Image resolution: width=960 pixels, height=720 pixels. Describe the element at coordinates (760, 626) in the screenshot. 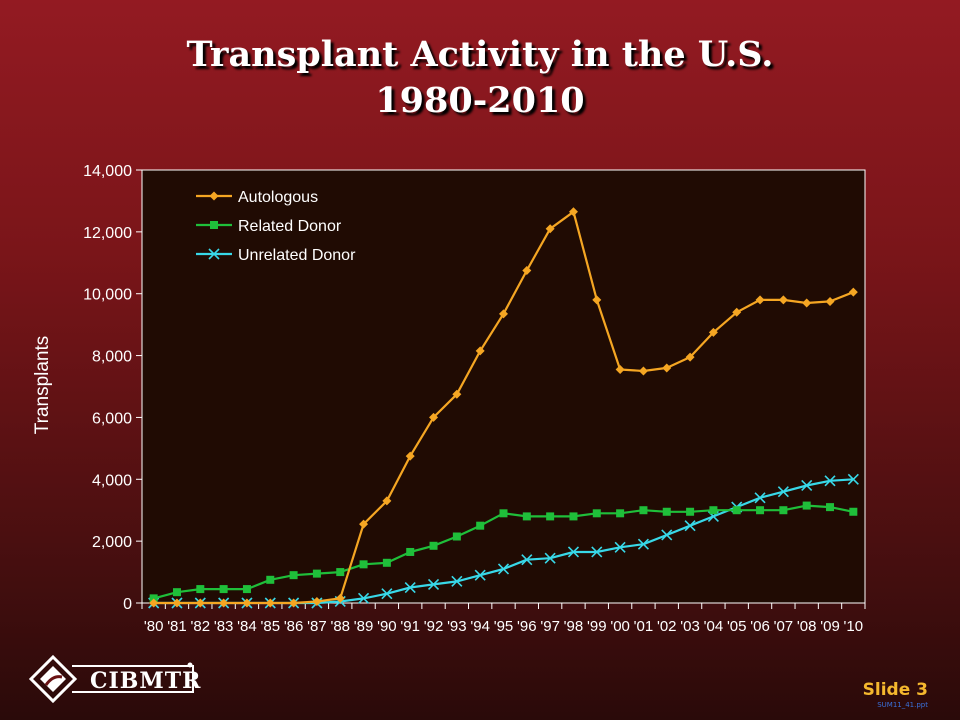

I see `x-tick-label: '06` at that location.